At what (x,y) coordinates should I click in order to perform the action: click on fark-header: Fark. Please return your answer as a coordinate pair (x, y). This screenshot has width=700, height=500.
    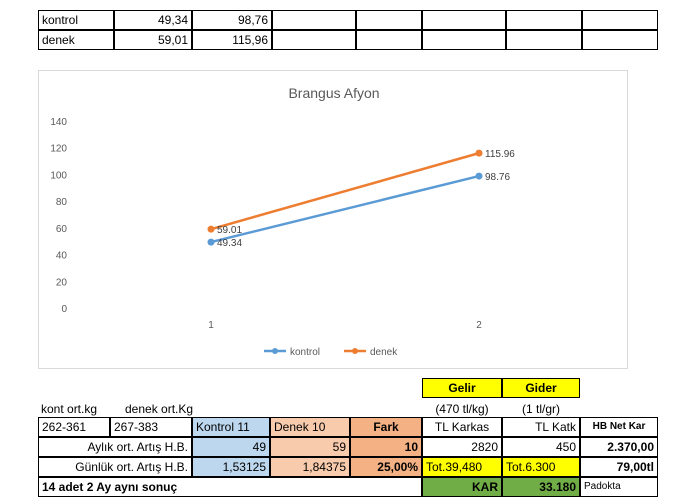
    Looking at the image, I should click on (386, 427).